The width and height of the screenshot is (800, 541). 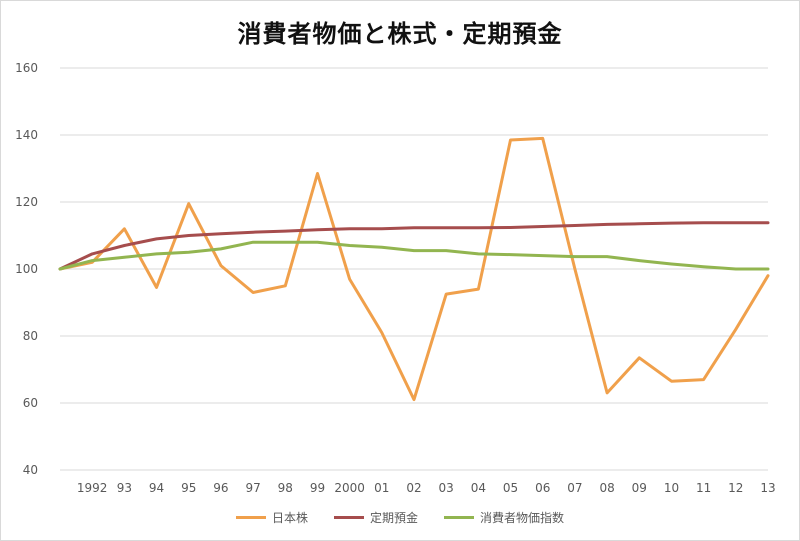 I want to click on legend: 日本株 定期預金 消費者物価指数, so click(x=400, y=517).